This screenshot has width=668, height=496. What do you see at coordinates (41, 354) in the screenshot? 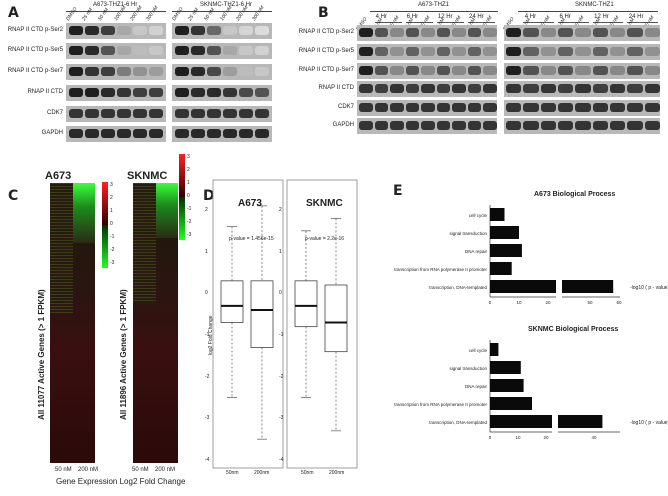
I see `panel-c-ylabel-a673: All 11077 Active Genes (> 1 FPKM)` at bounding box center [41, 354].